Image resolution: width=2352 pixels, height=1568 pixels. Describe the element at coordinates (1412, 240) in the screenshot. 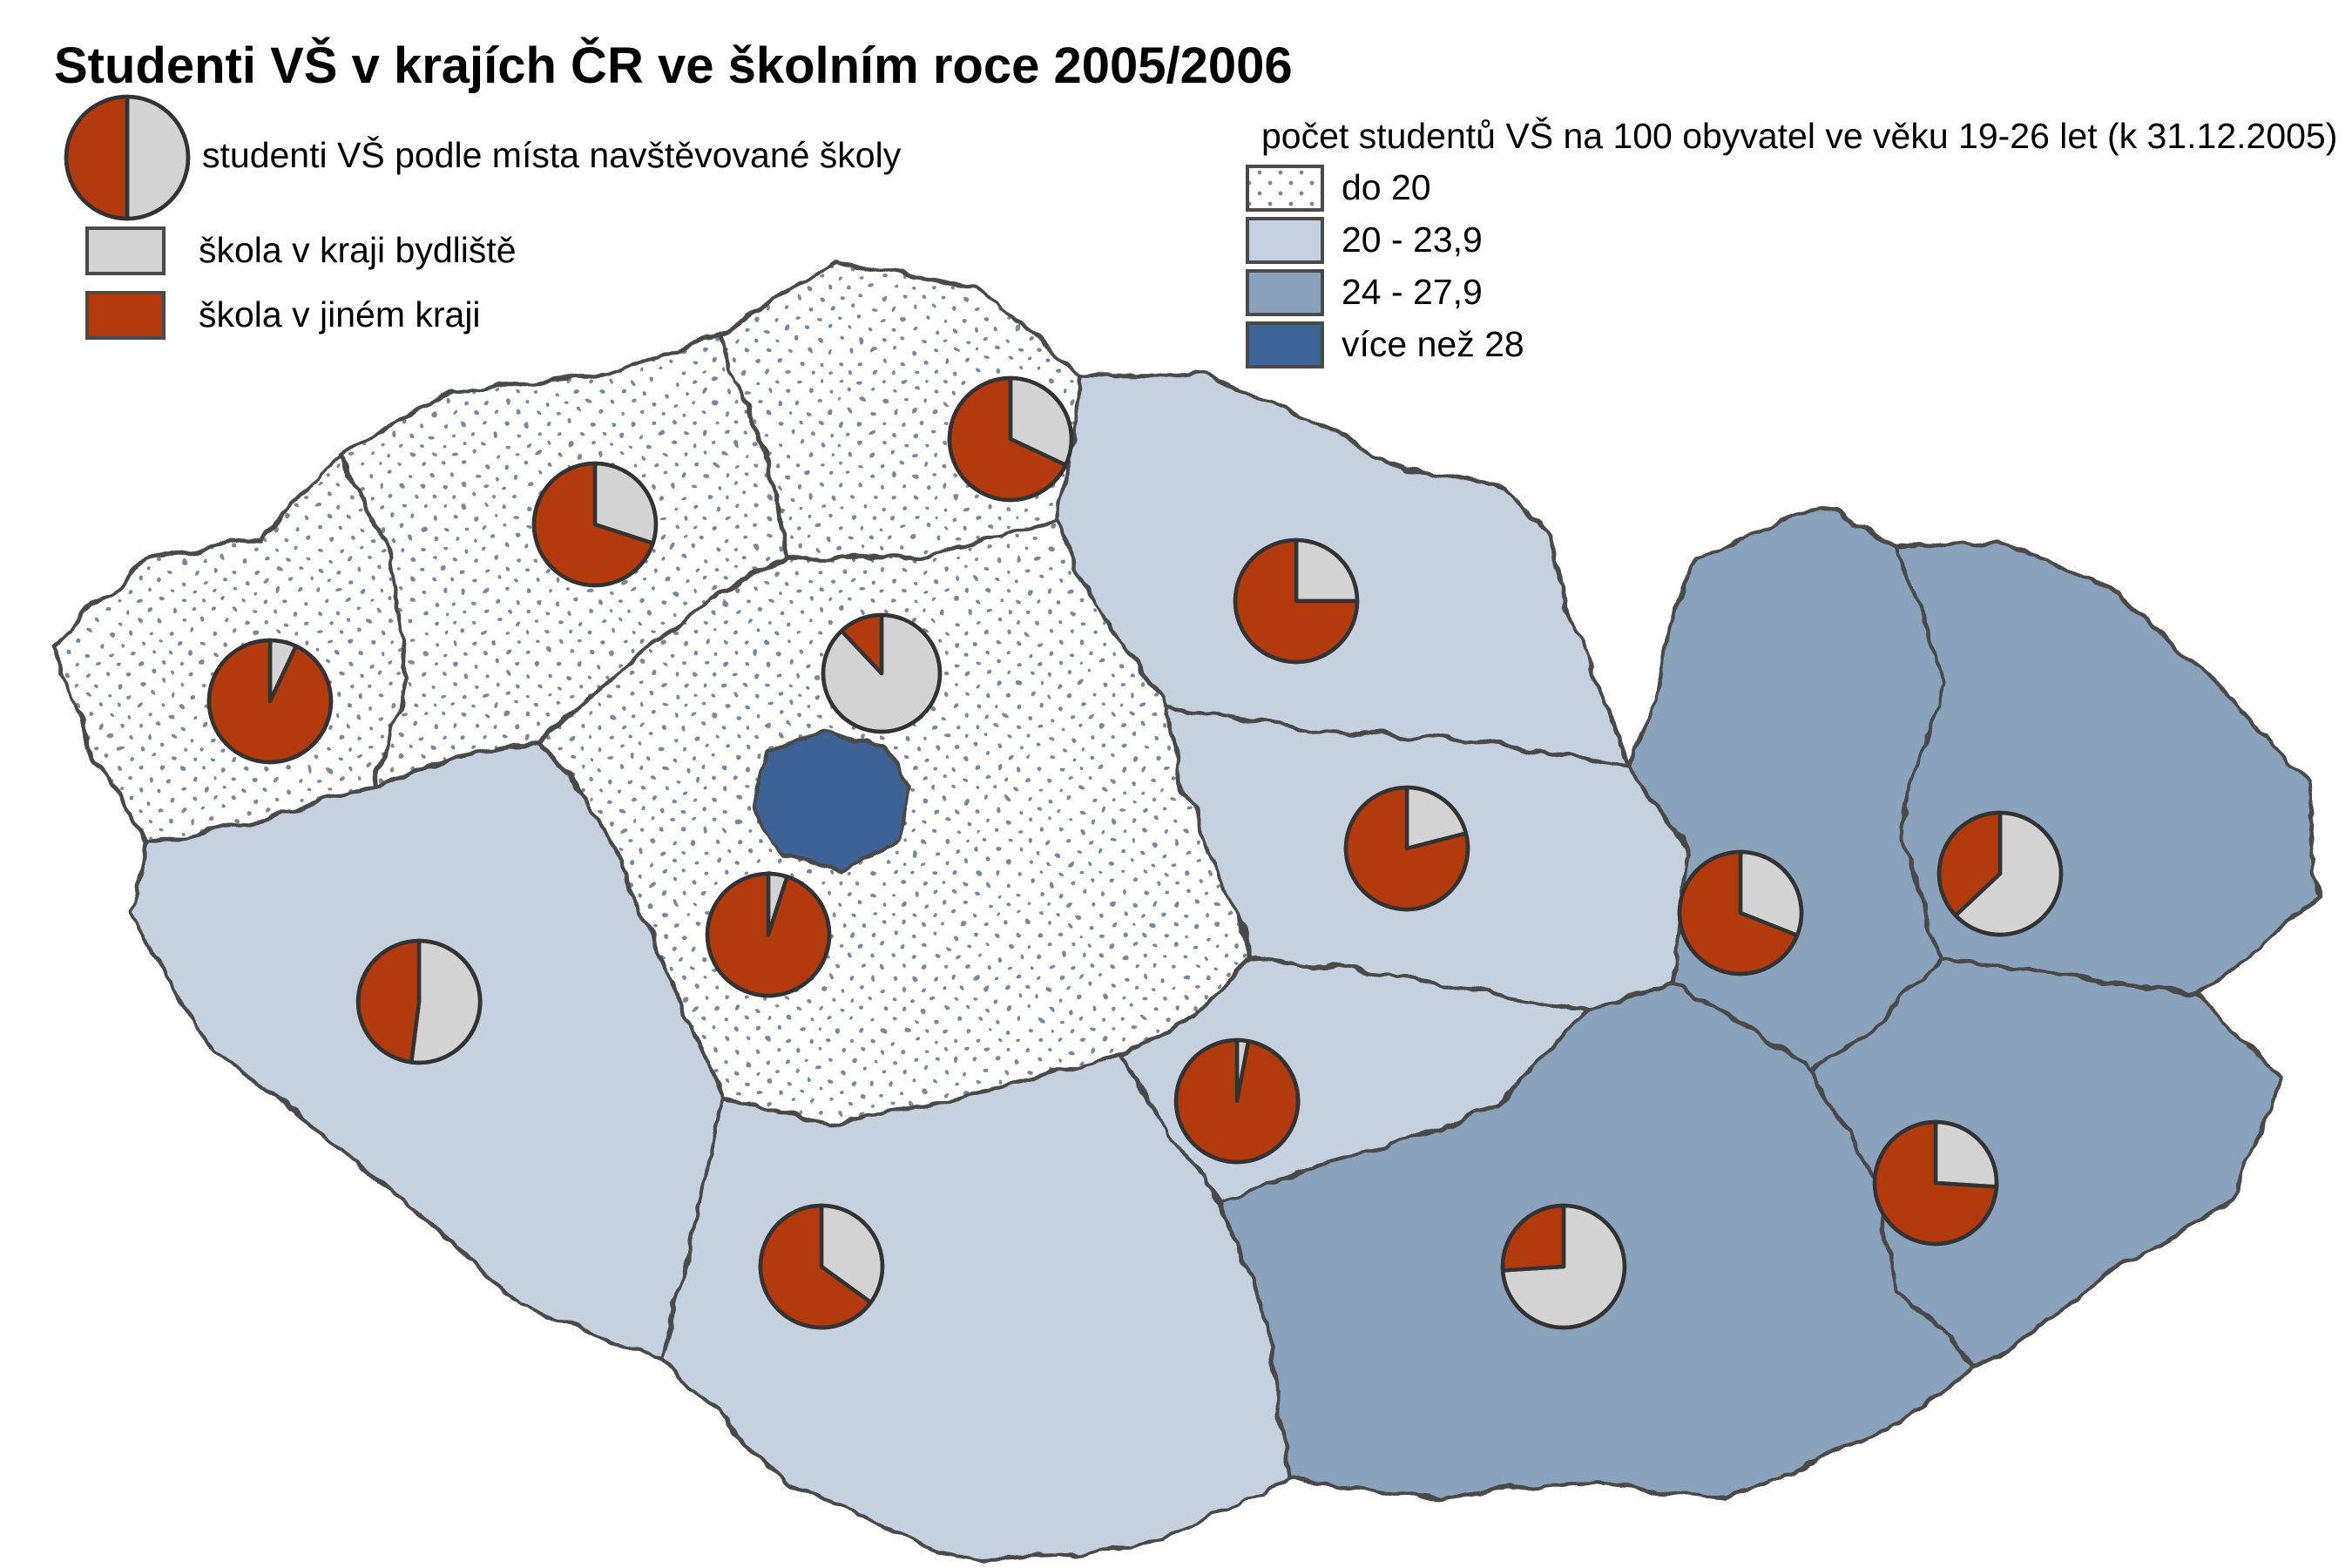

I see `legend-label-20-23-9: 20 - 23,9` at that location.